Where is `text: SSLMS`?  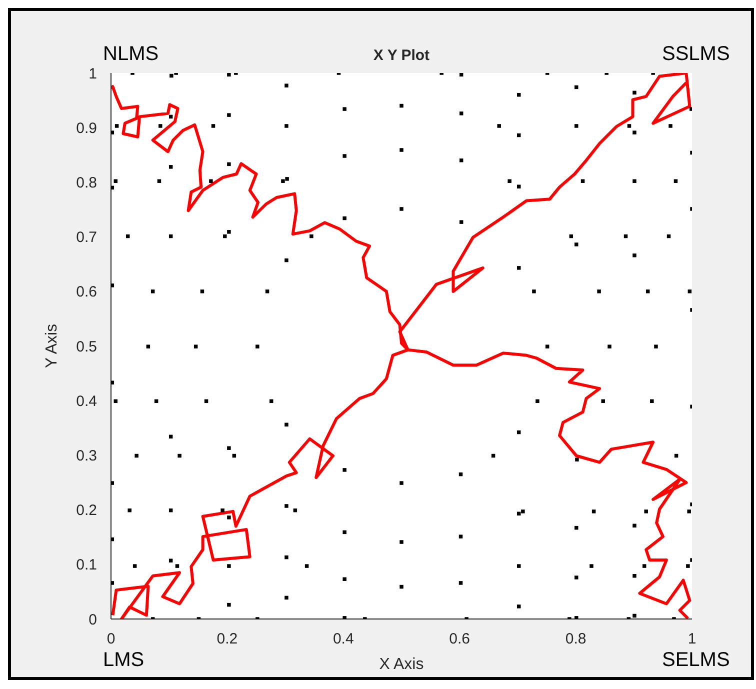 text: SSLMS is located at coordinates (696, 54).